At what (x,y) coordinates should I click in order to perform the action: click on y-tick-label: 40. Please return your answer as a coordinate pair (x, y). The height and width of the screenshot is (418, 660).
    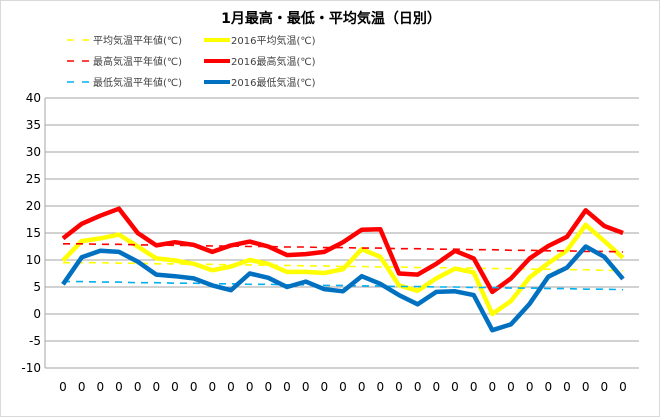
    Looking at the image, I should click on (33, 98).